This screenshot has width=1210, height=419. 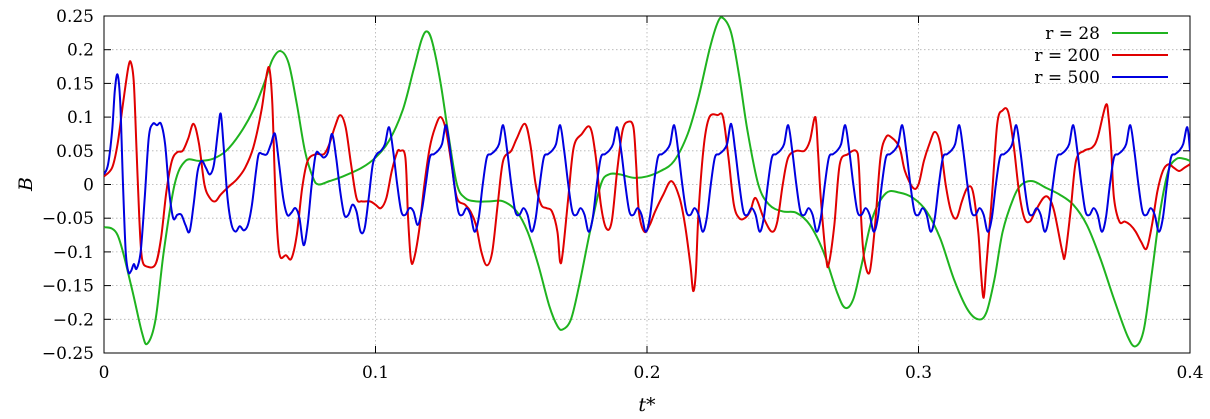 What do you see at coordinates (375, 373) in the screenshot?
I see `x-tick-label: 0.1` at bounding box center [375, 373].